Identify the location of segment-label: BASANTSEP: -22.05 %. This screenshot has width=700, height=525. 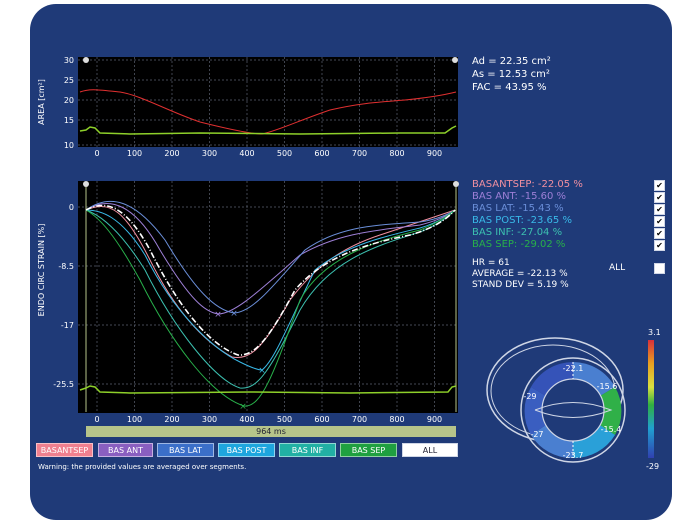
(527, 184).